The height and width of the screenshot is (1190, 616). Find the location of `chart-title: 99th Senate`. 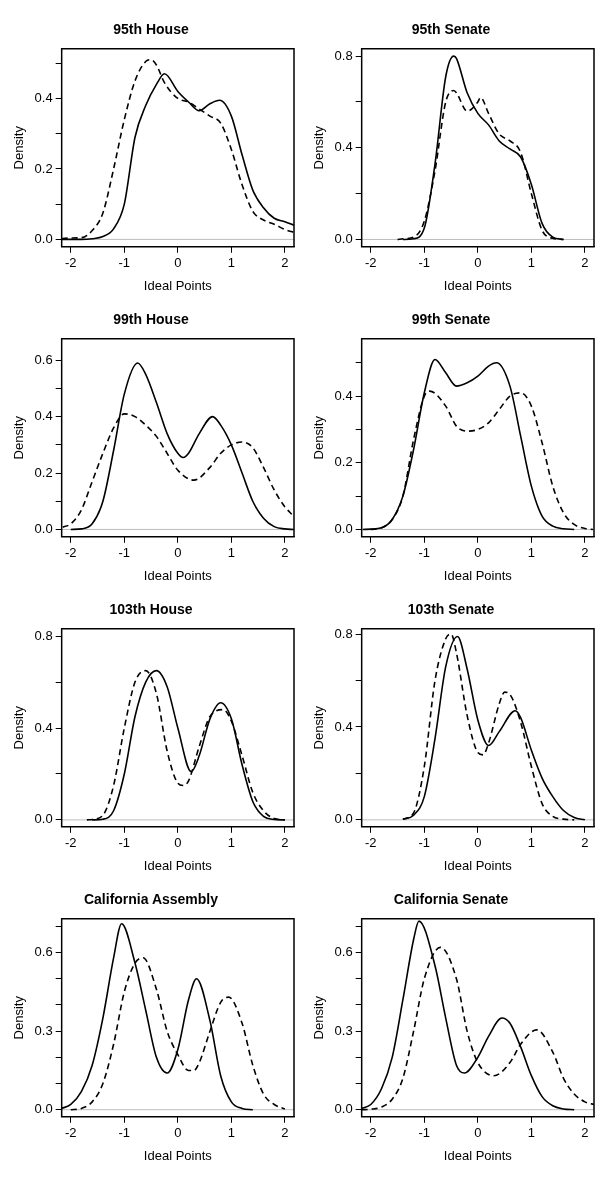

chart-title: 99th Senate is located at coordinates (451, 319).